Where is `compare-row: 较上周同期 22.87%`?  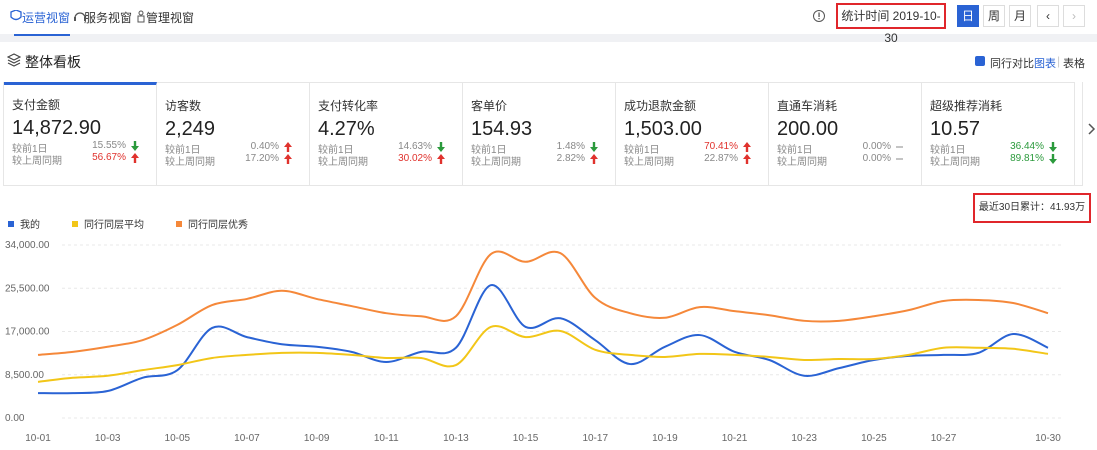 compare-row: 较上周同期 22.87% is located at coordinates (696, 160).